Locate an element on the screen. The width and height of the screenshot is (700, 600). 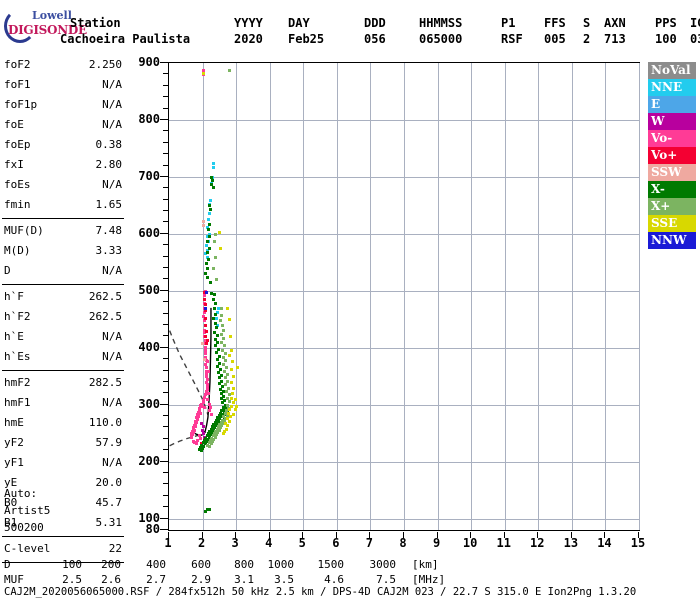
legend-item-x: X+ is located at coordinates (672, 206).